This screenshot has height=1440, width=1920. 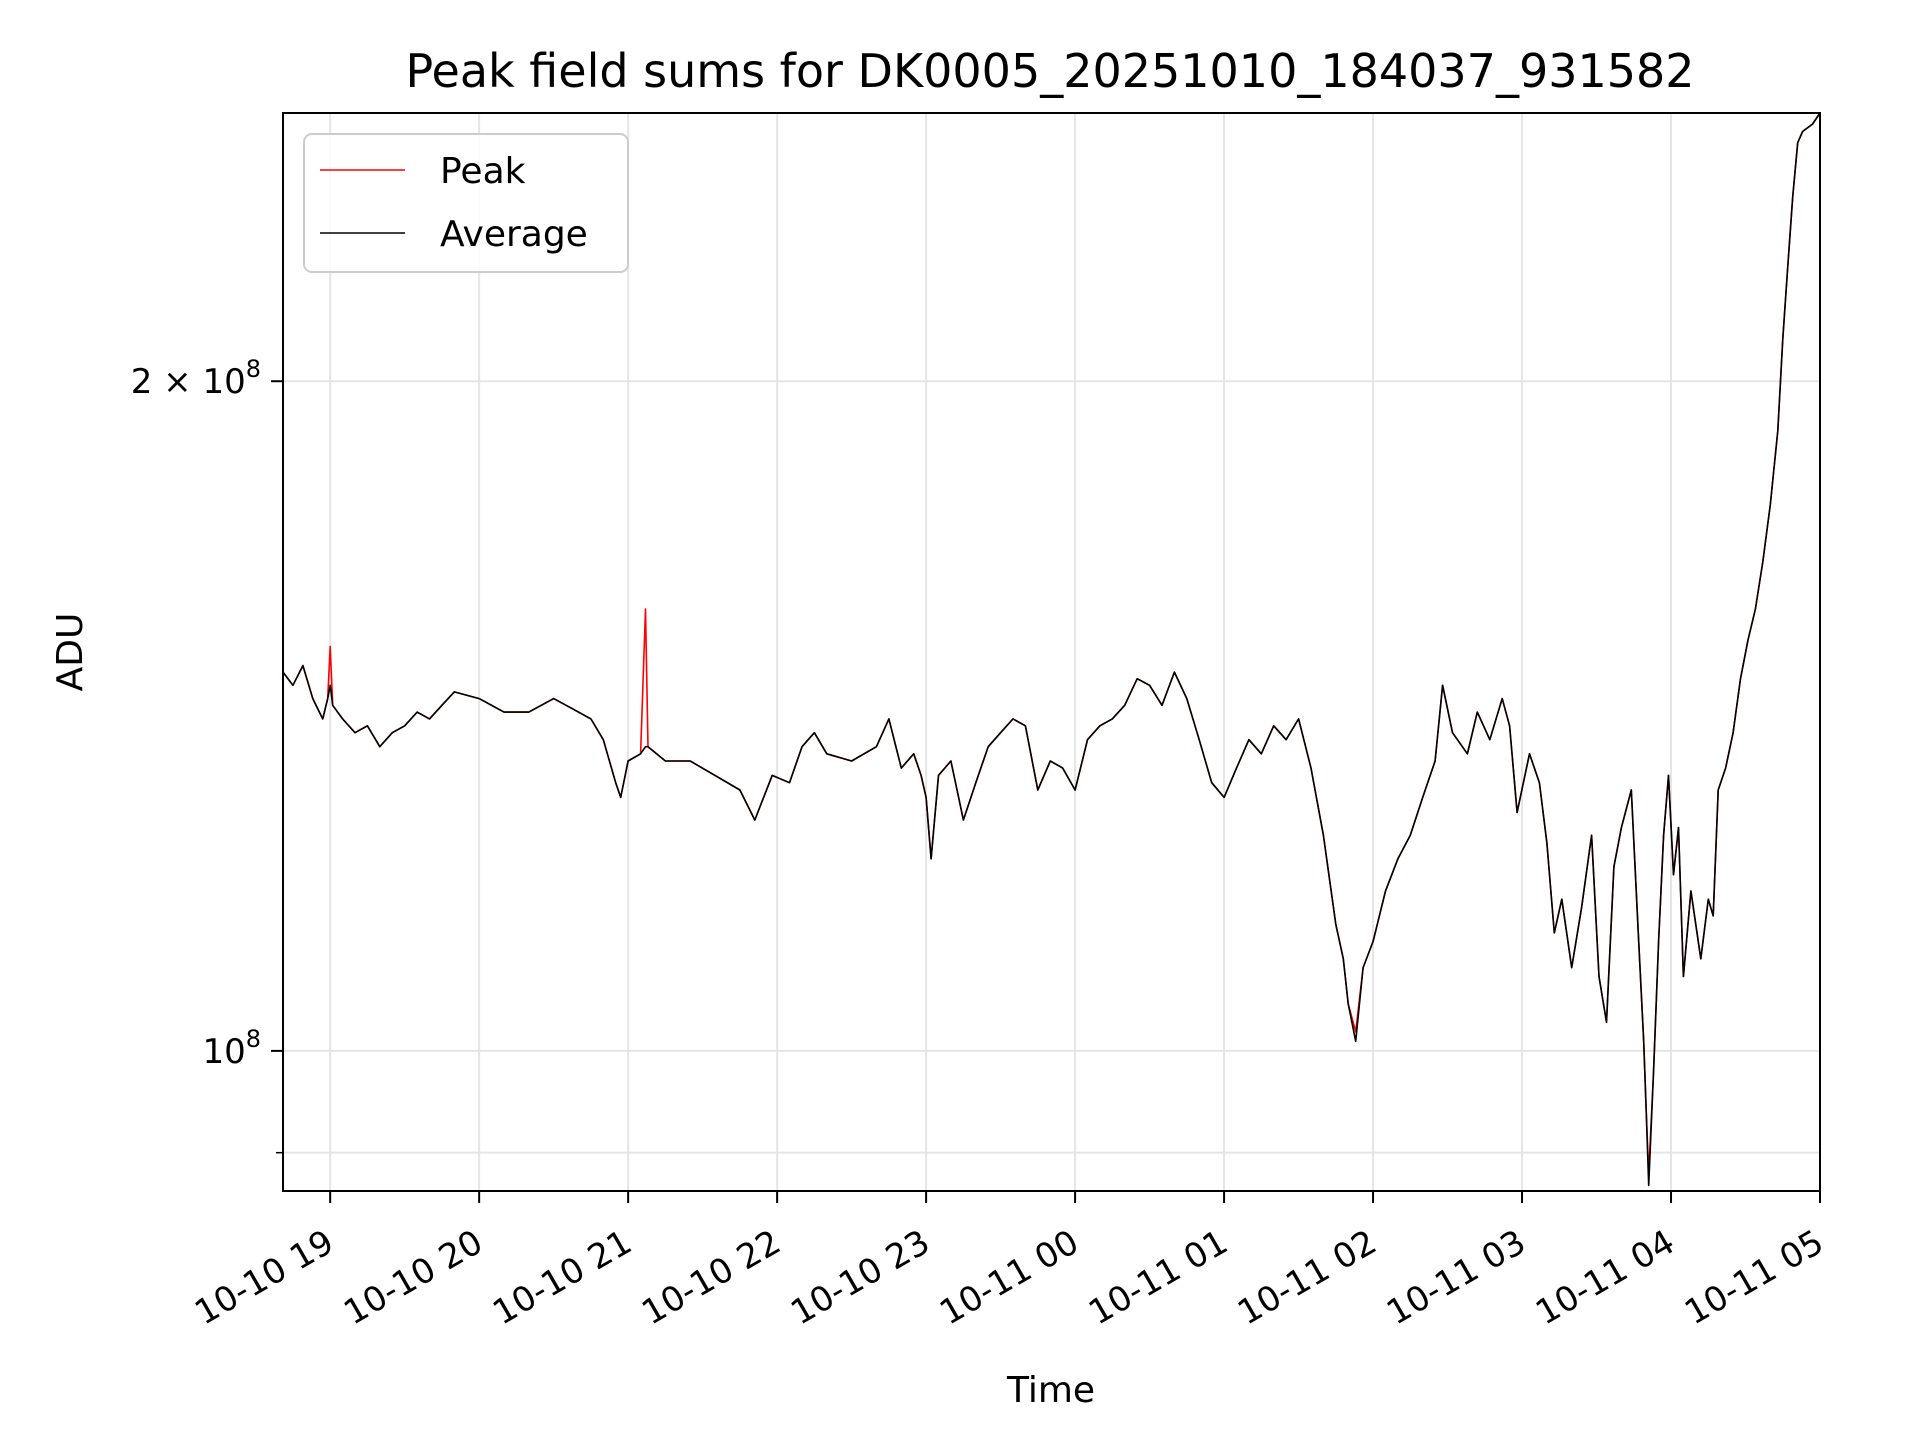 What do you see at coordinates (562, 1277) in the screenshot?
I see `x-tick-label: 10-10 21` at bounding box center [562, 1277].